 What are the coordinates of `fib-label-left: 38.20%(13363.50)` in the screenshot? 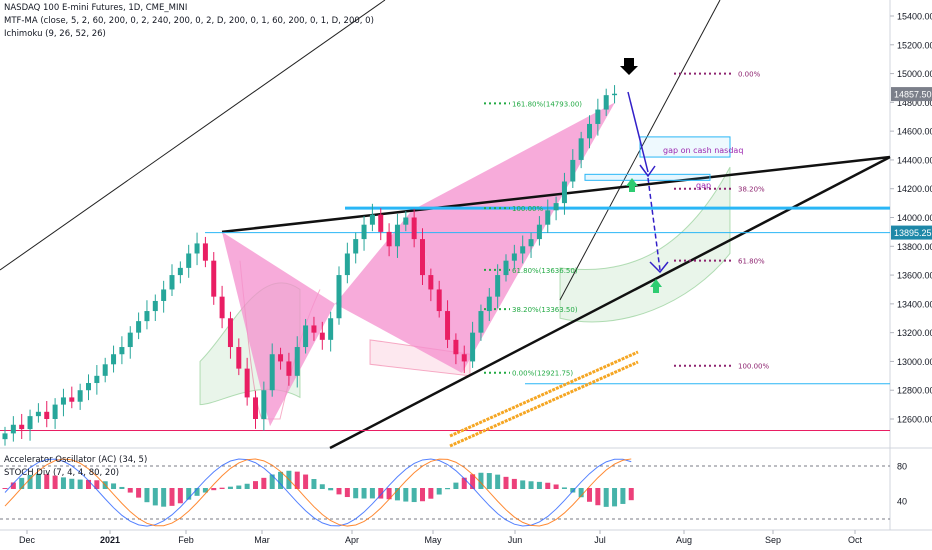 It's located at (545, 310).